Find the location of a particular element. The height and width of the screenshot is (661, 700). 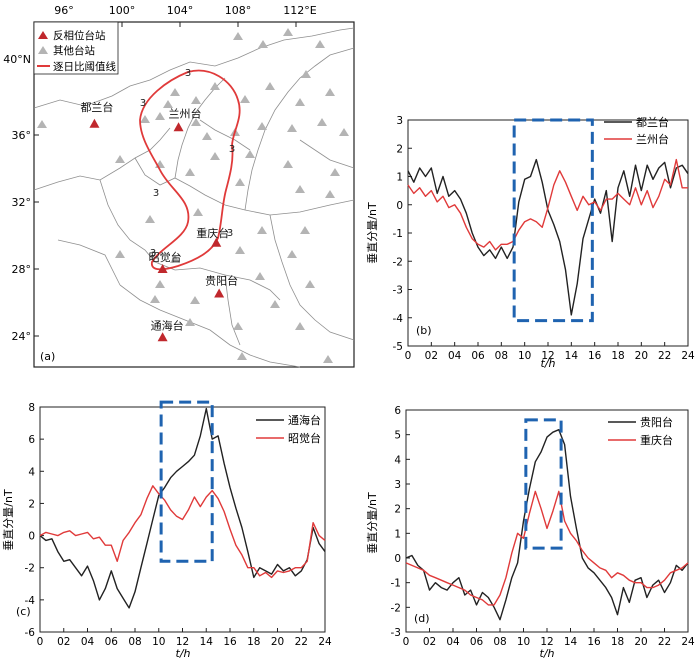

station-label: 兰州台 is located at coordinates (185, 113).